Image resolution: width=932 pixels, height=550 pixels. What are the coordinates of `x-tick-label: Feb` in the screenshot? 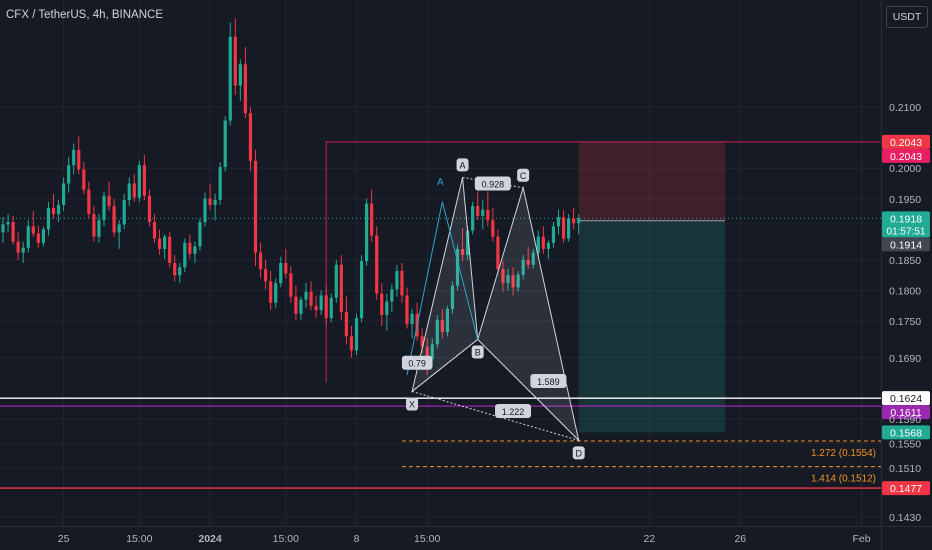 It's located at (861, 539).